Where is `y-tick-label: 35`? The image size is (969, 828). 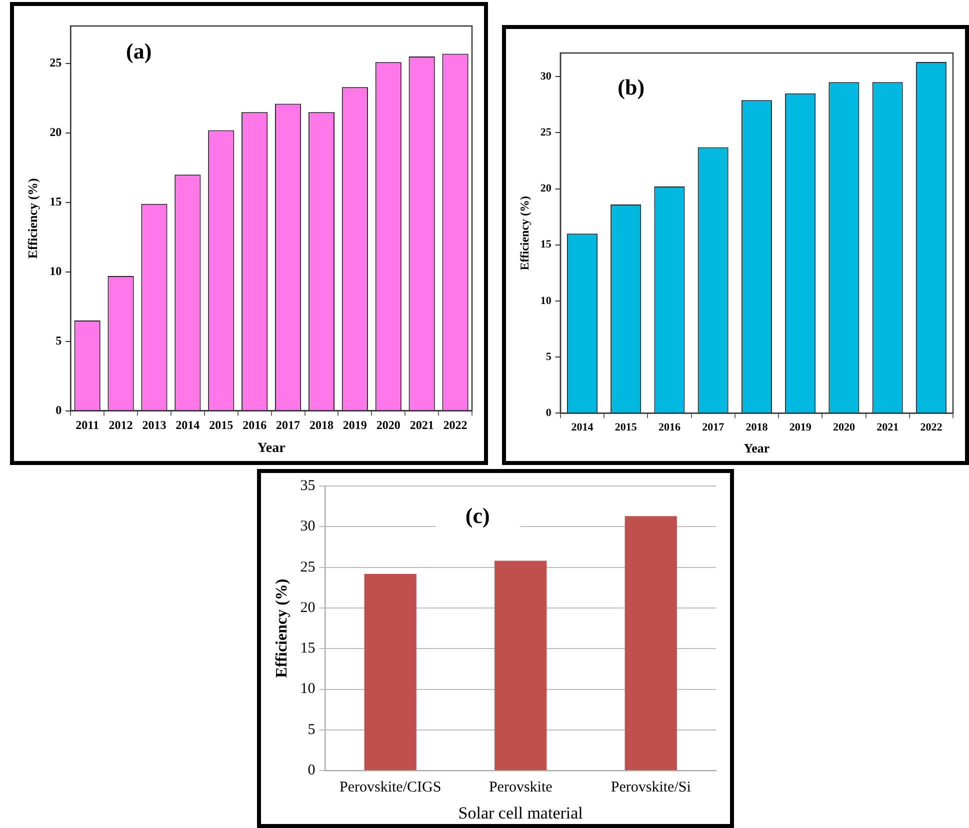
y-tick-label: 35 is located at coordinates (308, 486).